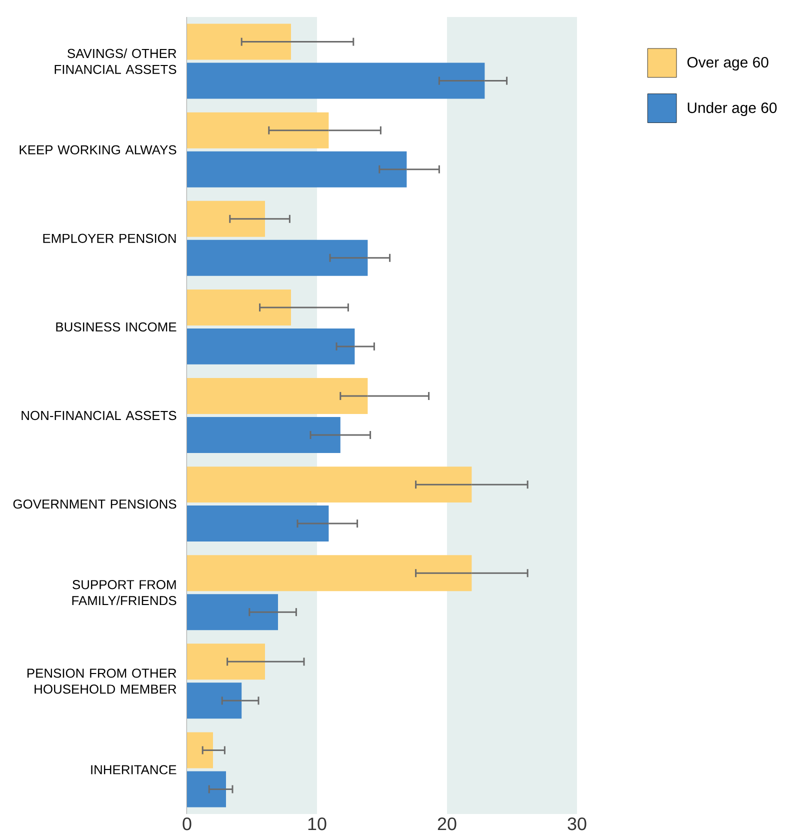  I want to click on y-tick-label: KEEP WORKING ALWAYS, so click(98, 149).